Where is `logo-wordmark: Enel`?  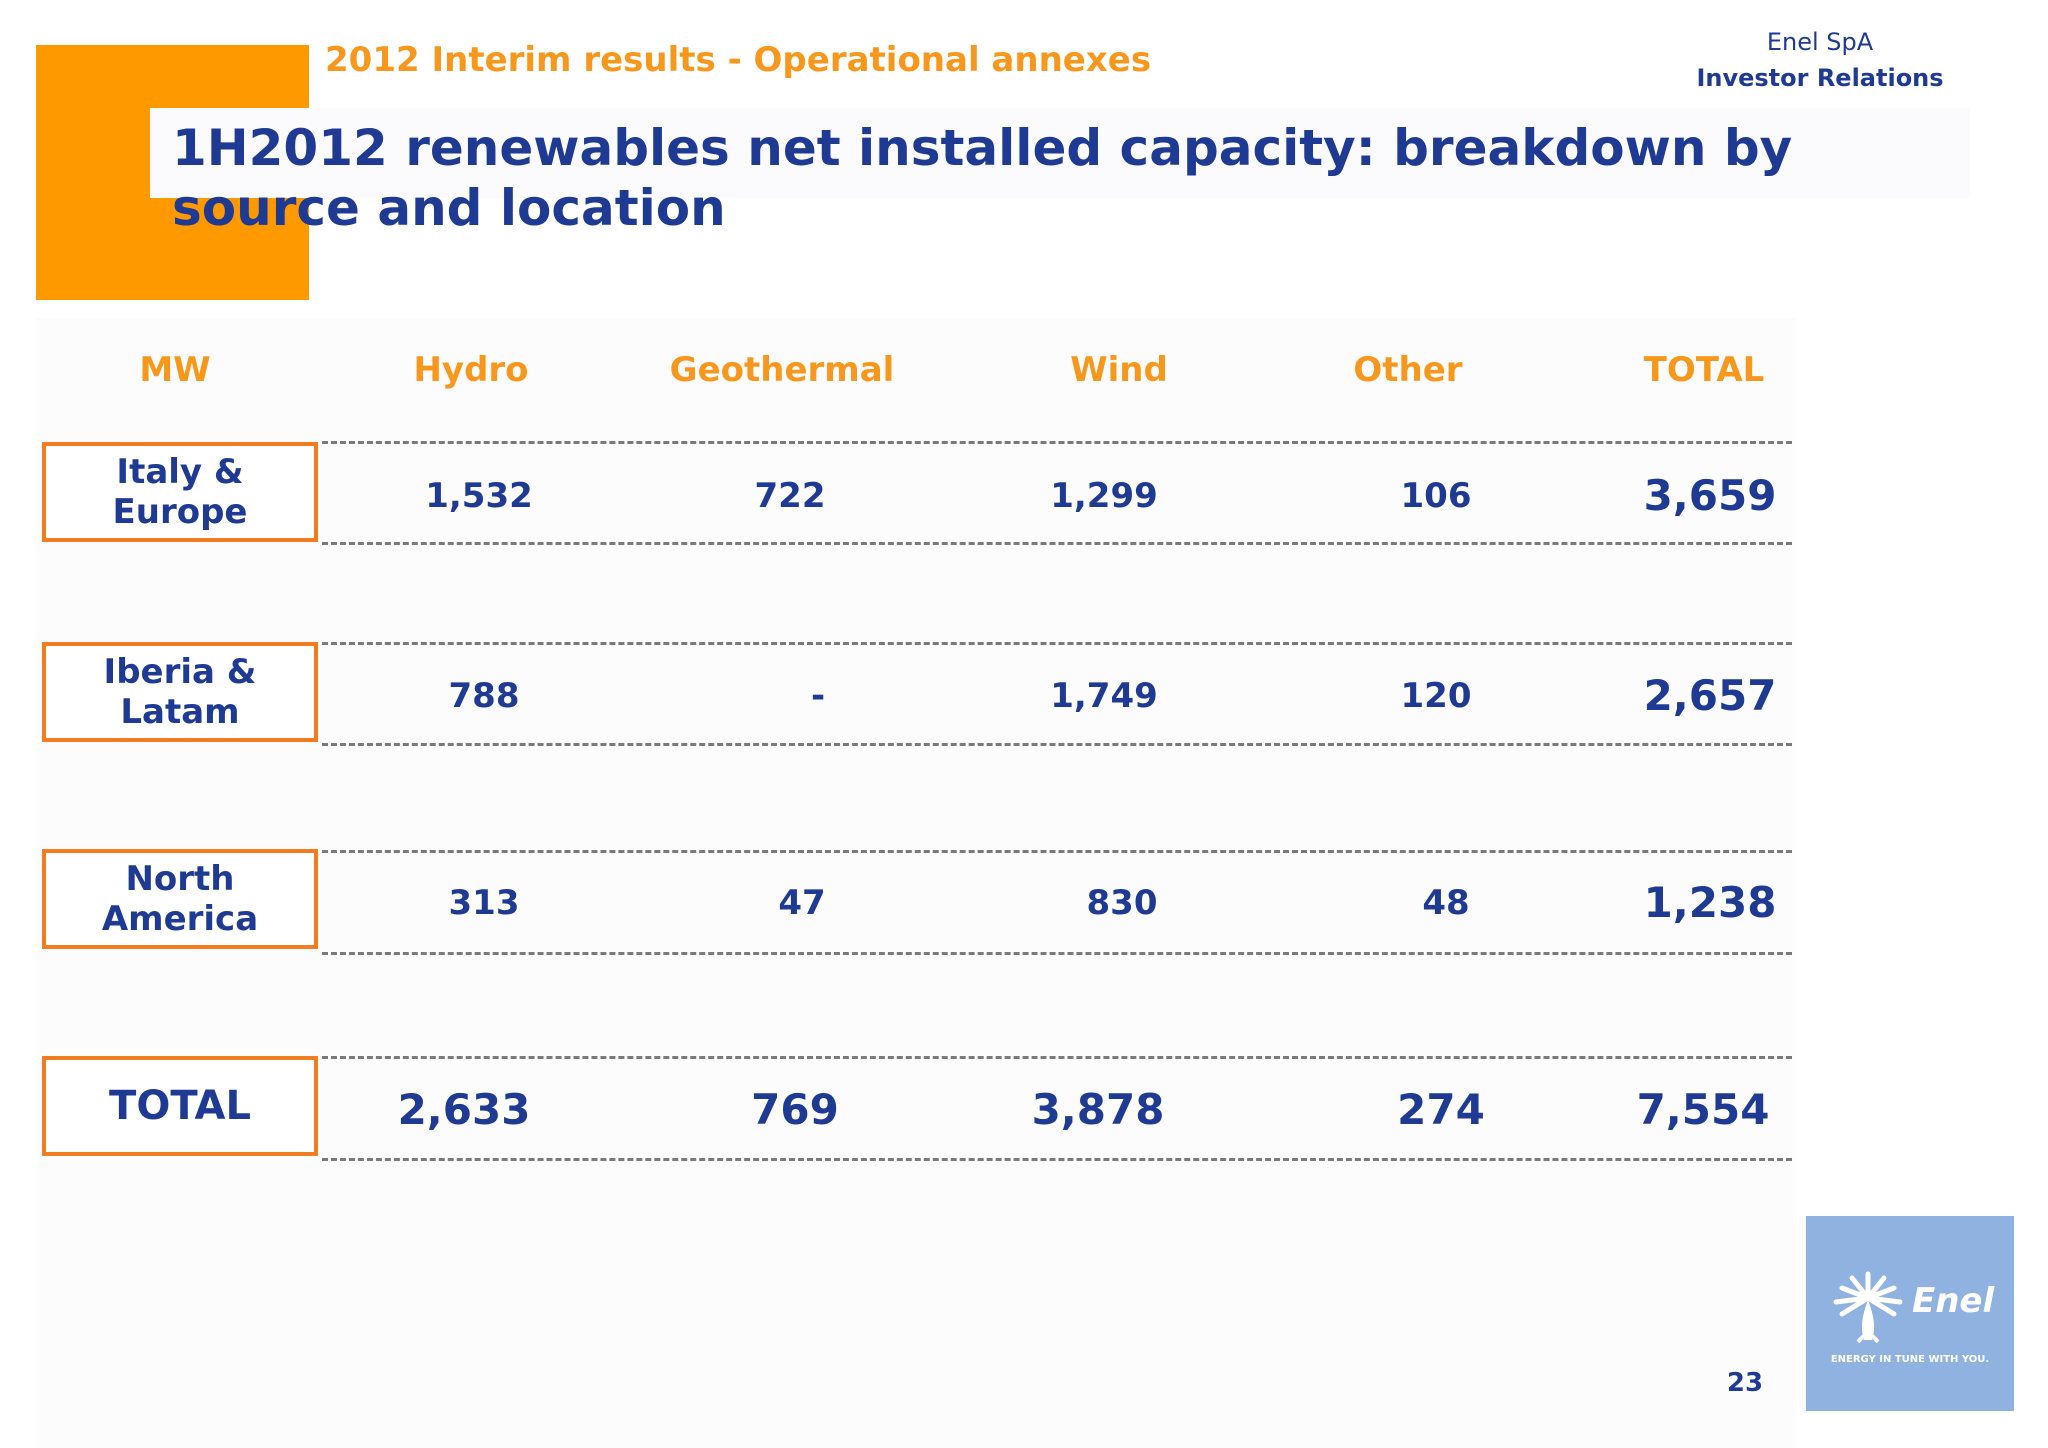 logo-wordmark: Enel is located at coordinates (1953, 1301).